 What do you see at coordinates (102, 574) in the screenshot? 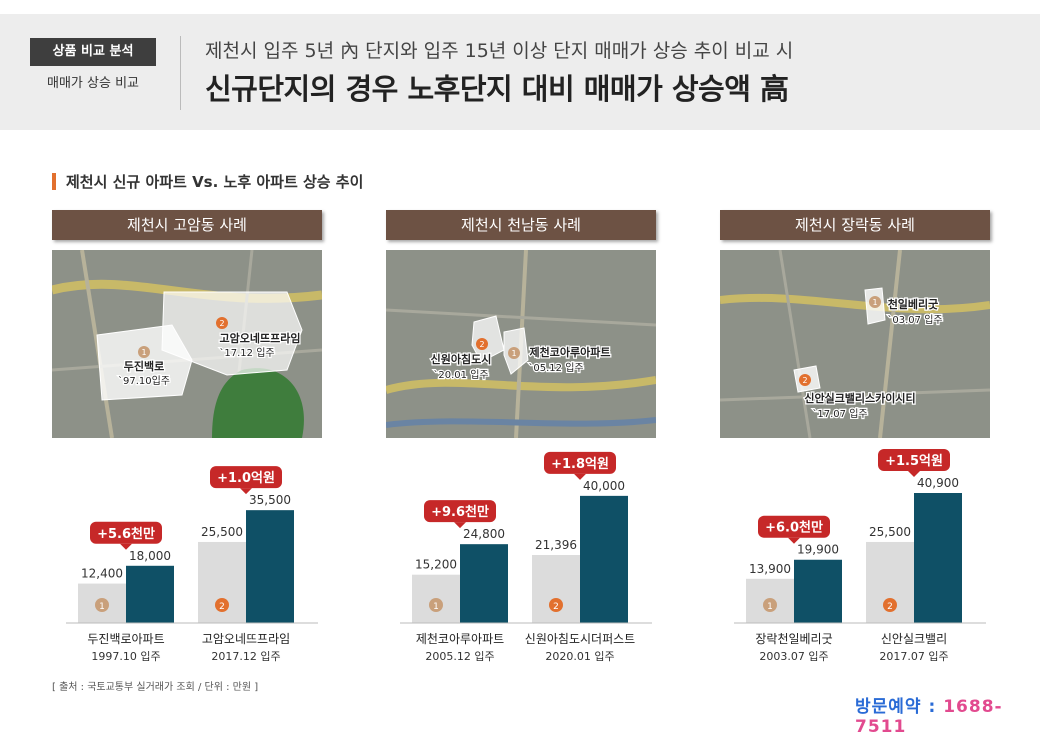
I see `value-label-before: 12,400` at bounding box center [102, 574].